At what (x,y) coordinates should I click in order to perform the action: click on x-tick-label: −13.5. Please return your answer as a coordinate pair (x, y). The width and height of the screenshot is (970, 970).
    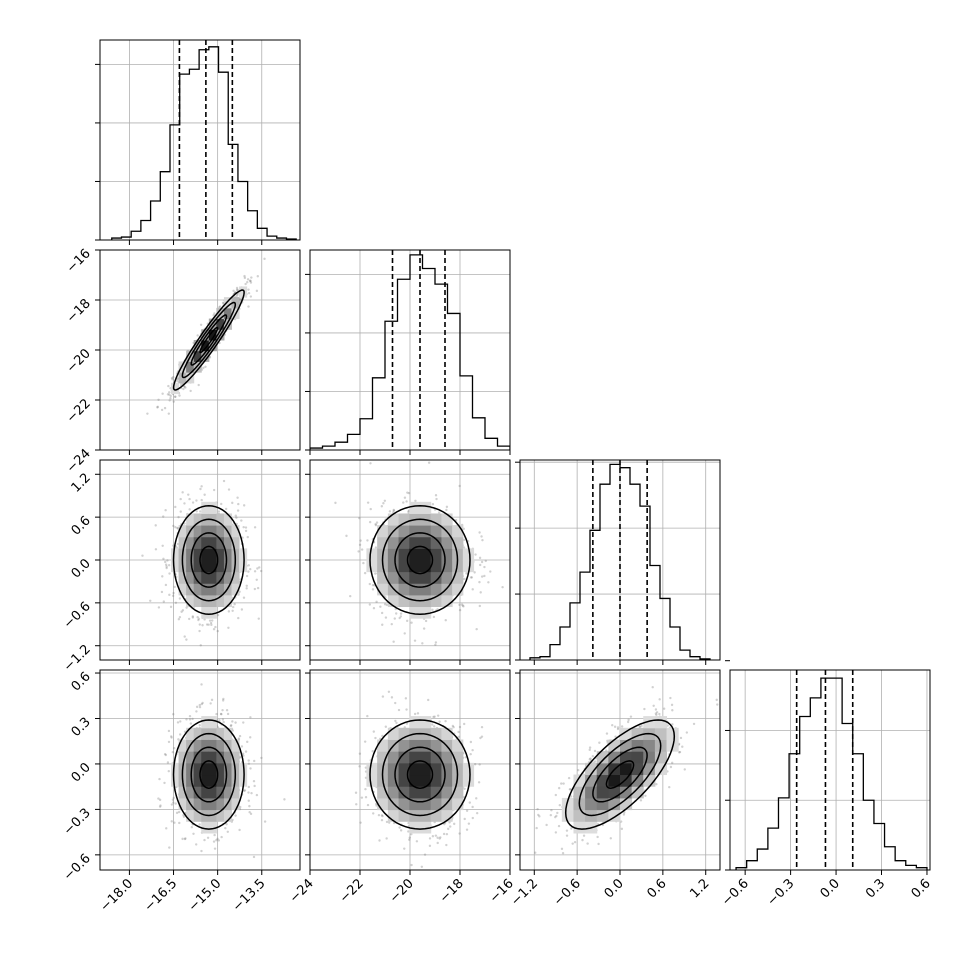
    Looking at the image, I should click on (249, 895).